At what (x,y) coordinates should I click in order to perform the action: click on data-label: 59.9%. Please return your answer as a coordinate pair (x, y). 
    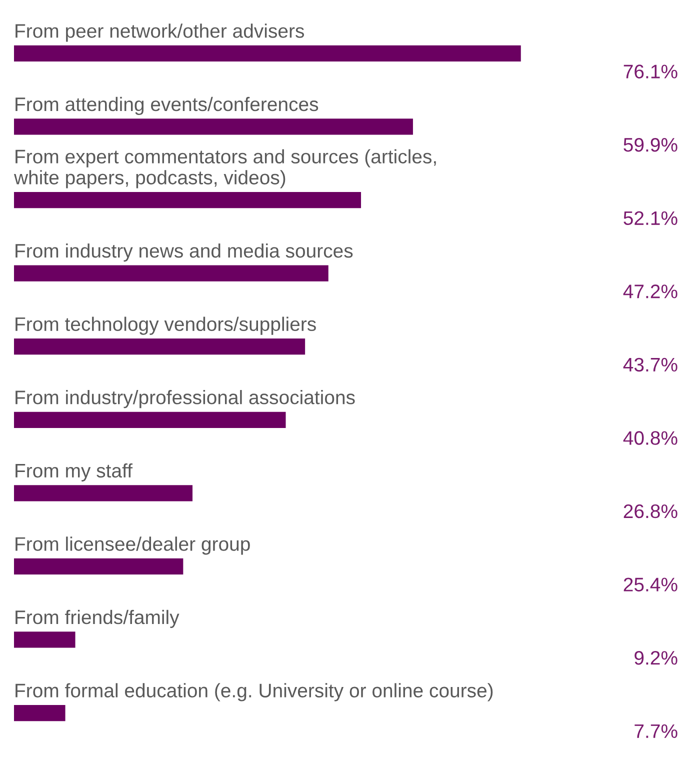
    Looking at the image, I should click on (651, 145).